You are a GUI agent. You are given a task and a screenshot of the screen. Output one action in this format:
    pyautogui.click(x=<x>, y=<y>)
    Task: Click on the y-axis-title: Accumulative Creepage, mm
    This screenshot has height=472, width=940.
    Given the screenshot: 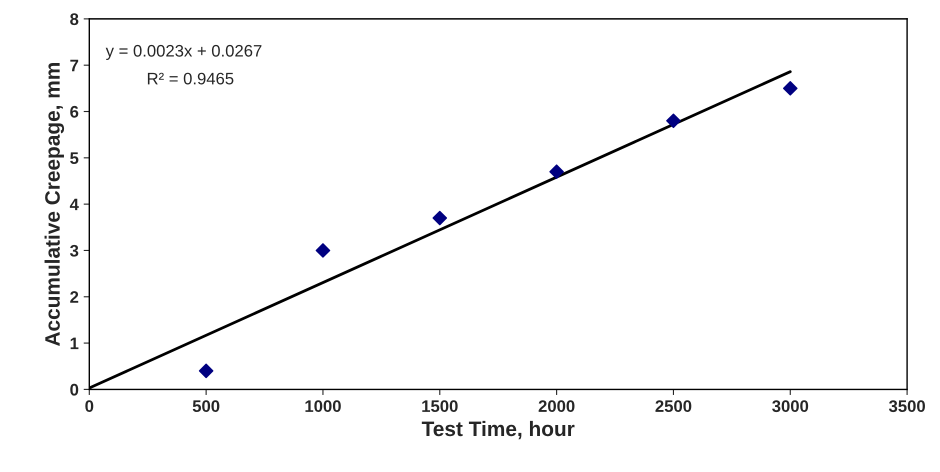 What is the action you would take?
    pyautogui.click(x=54, y=204)
    